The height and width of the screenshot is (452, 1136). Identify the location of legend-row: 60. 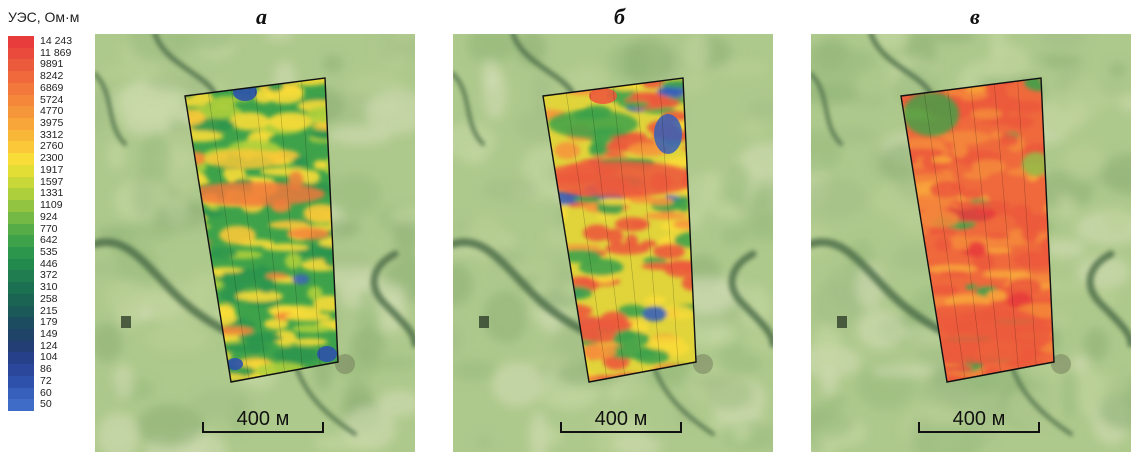
(48, 393).